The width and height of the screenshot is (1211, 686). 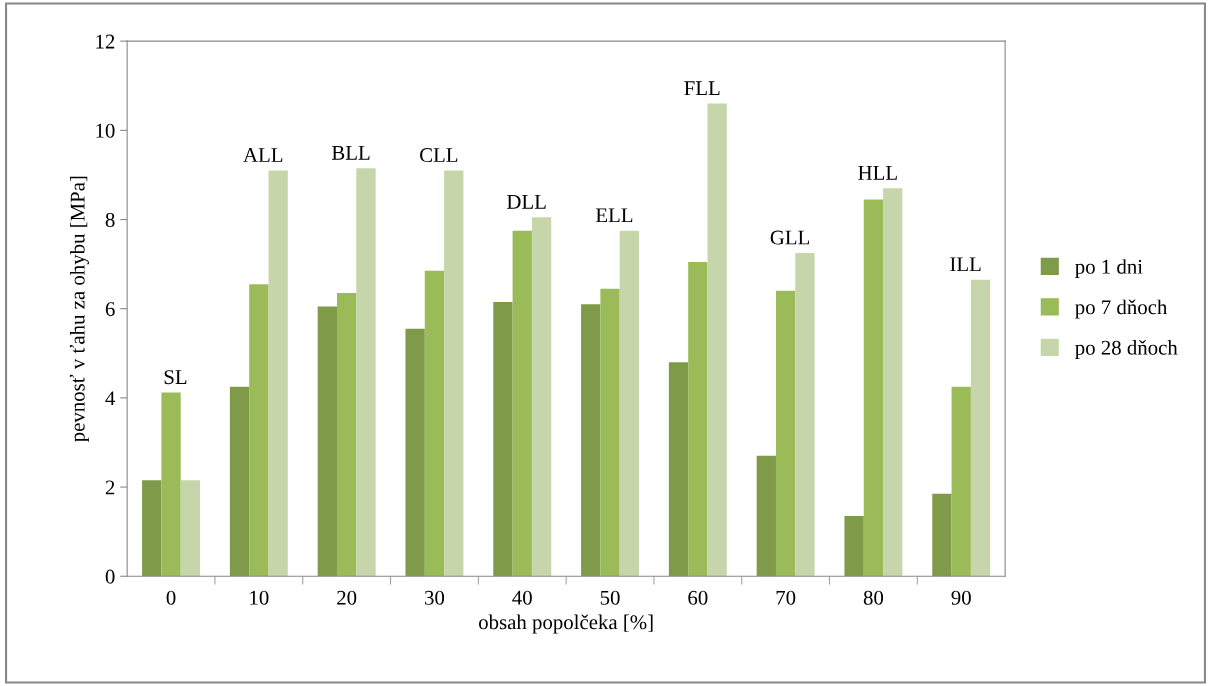 What do you see at coordinates (171, 597) in the screenshot?
I see `x-tick-label: 0` at bounding box center [171, 597].